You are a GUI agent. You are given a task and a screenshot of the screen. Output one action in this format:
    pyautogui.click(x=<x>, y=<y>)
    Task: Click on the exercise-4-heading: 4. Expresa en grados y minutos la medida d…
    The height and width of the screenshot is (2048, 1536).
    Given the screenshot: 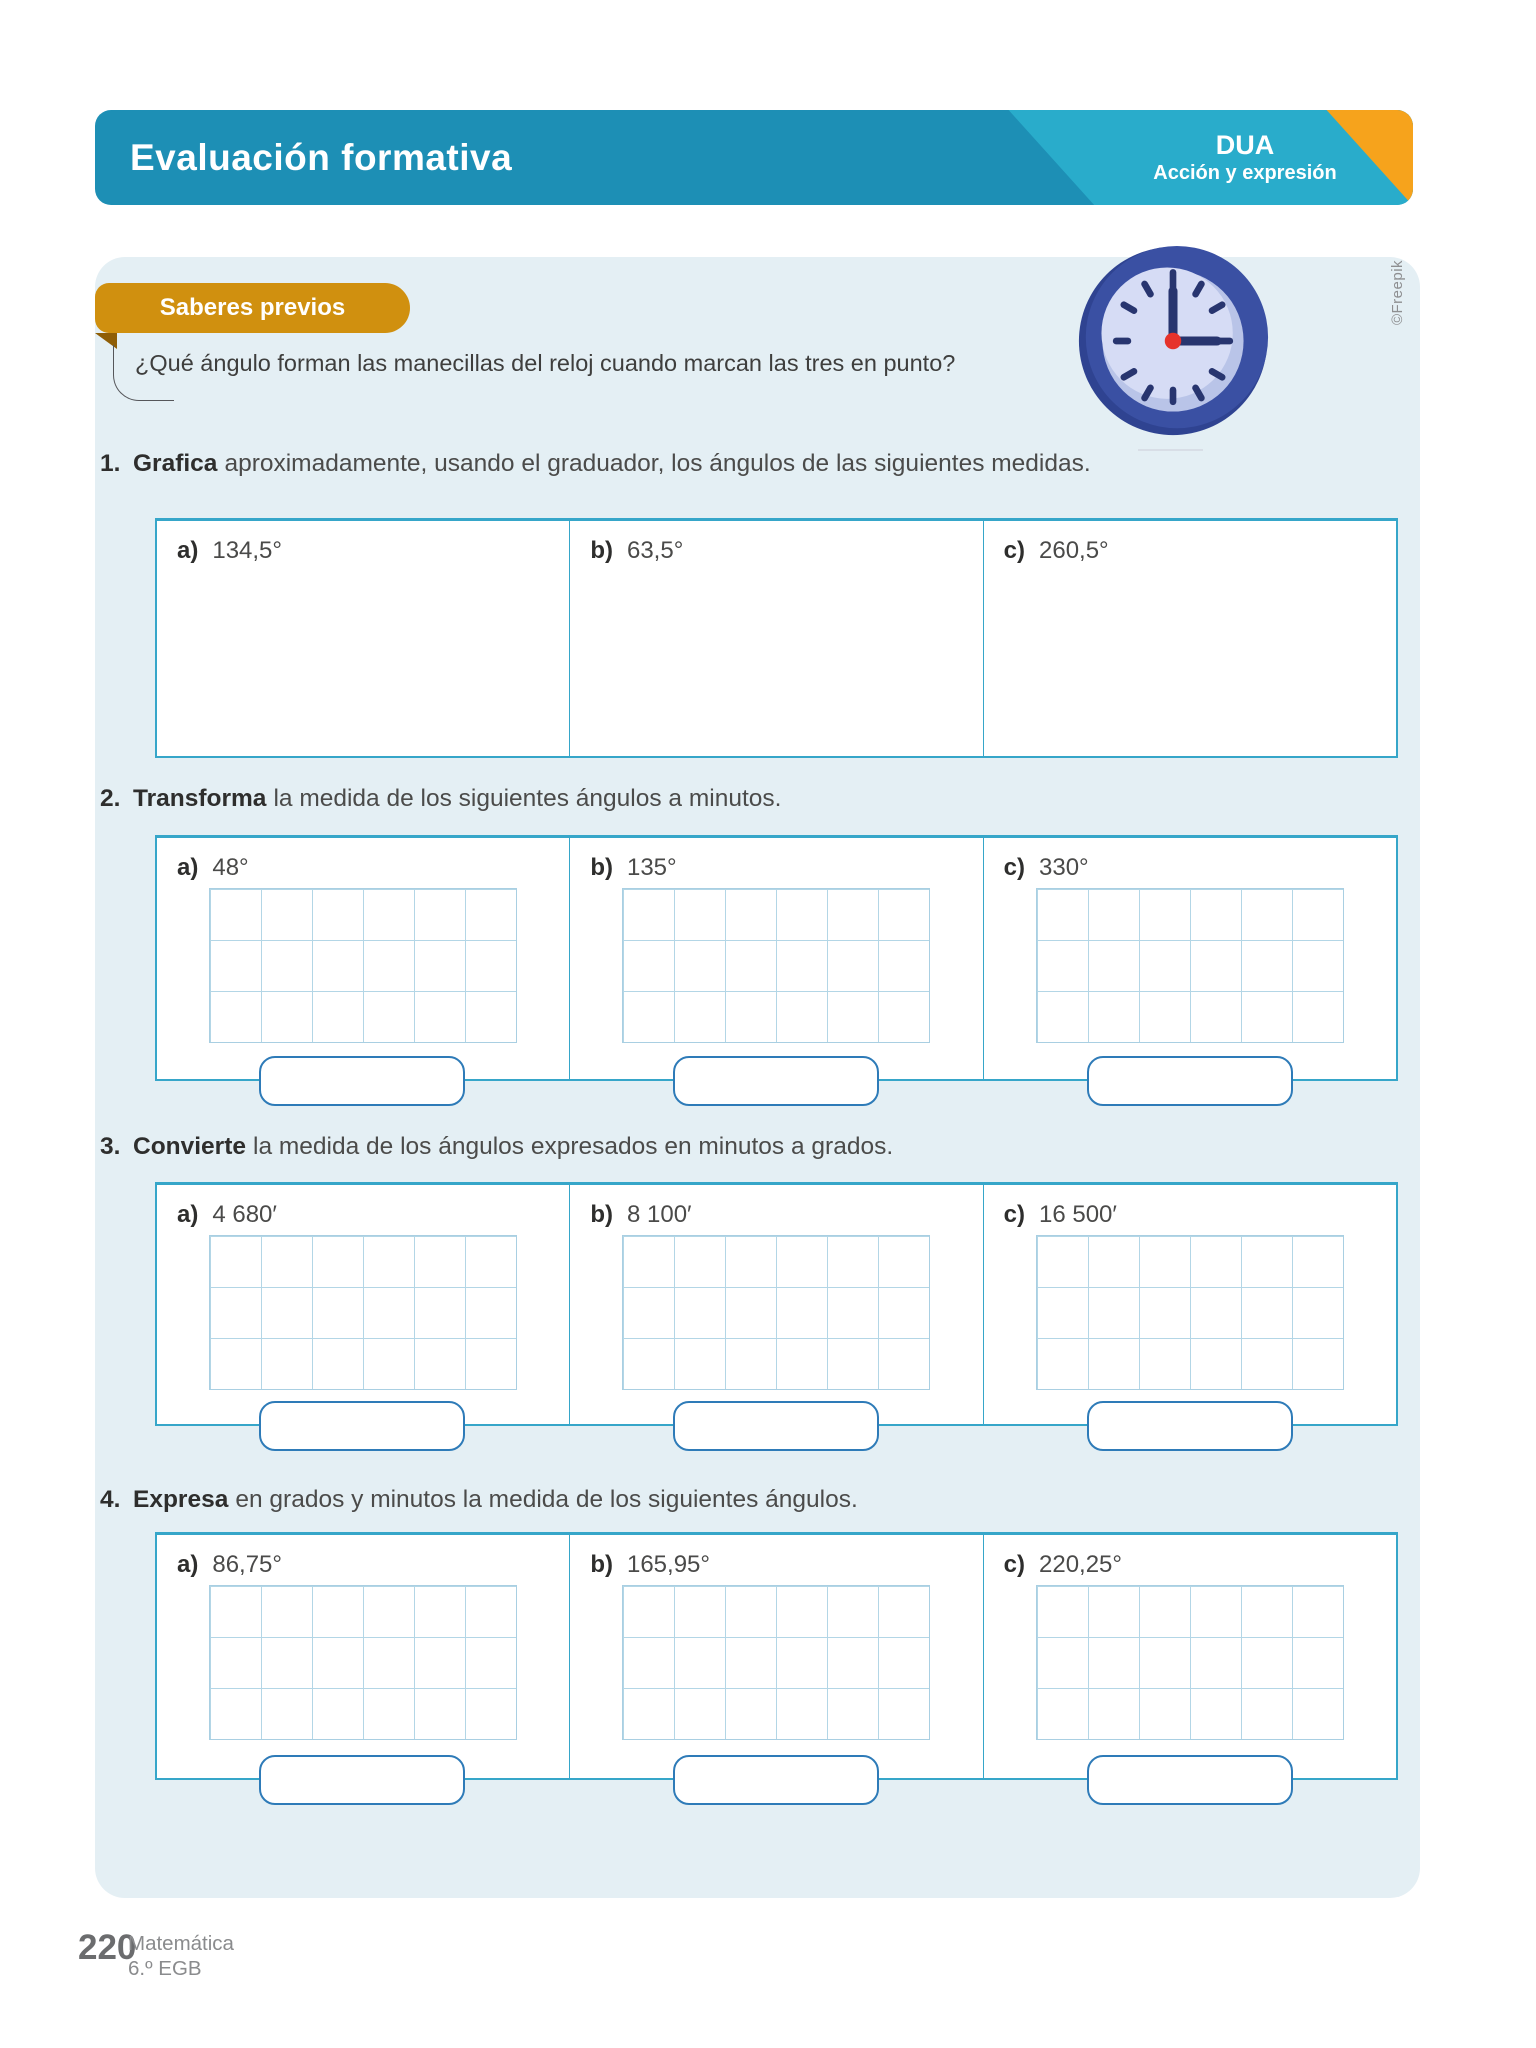 What is the action you would take?
    pyautogui.click(x=479, y=1500)
    